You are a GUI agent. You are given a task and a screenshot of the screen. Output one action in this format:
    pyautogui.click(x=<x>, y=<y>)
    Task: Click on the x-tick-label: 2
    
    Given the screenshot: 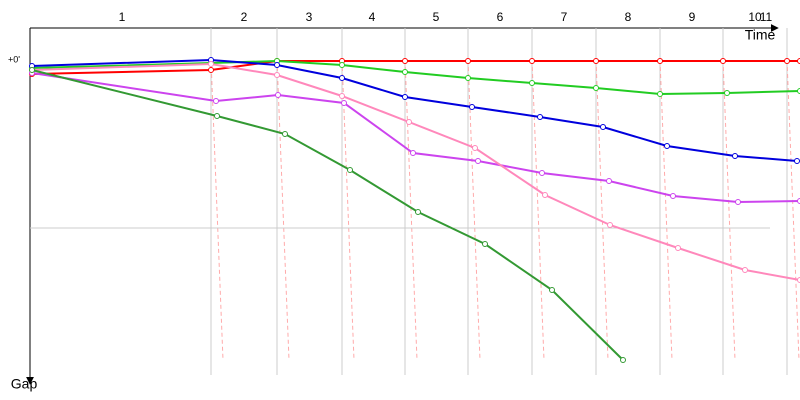 What is the action you would take?
    pyautogui.click(x=244, y=17)
    